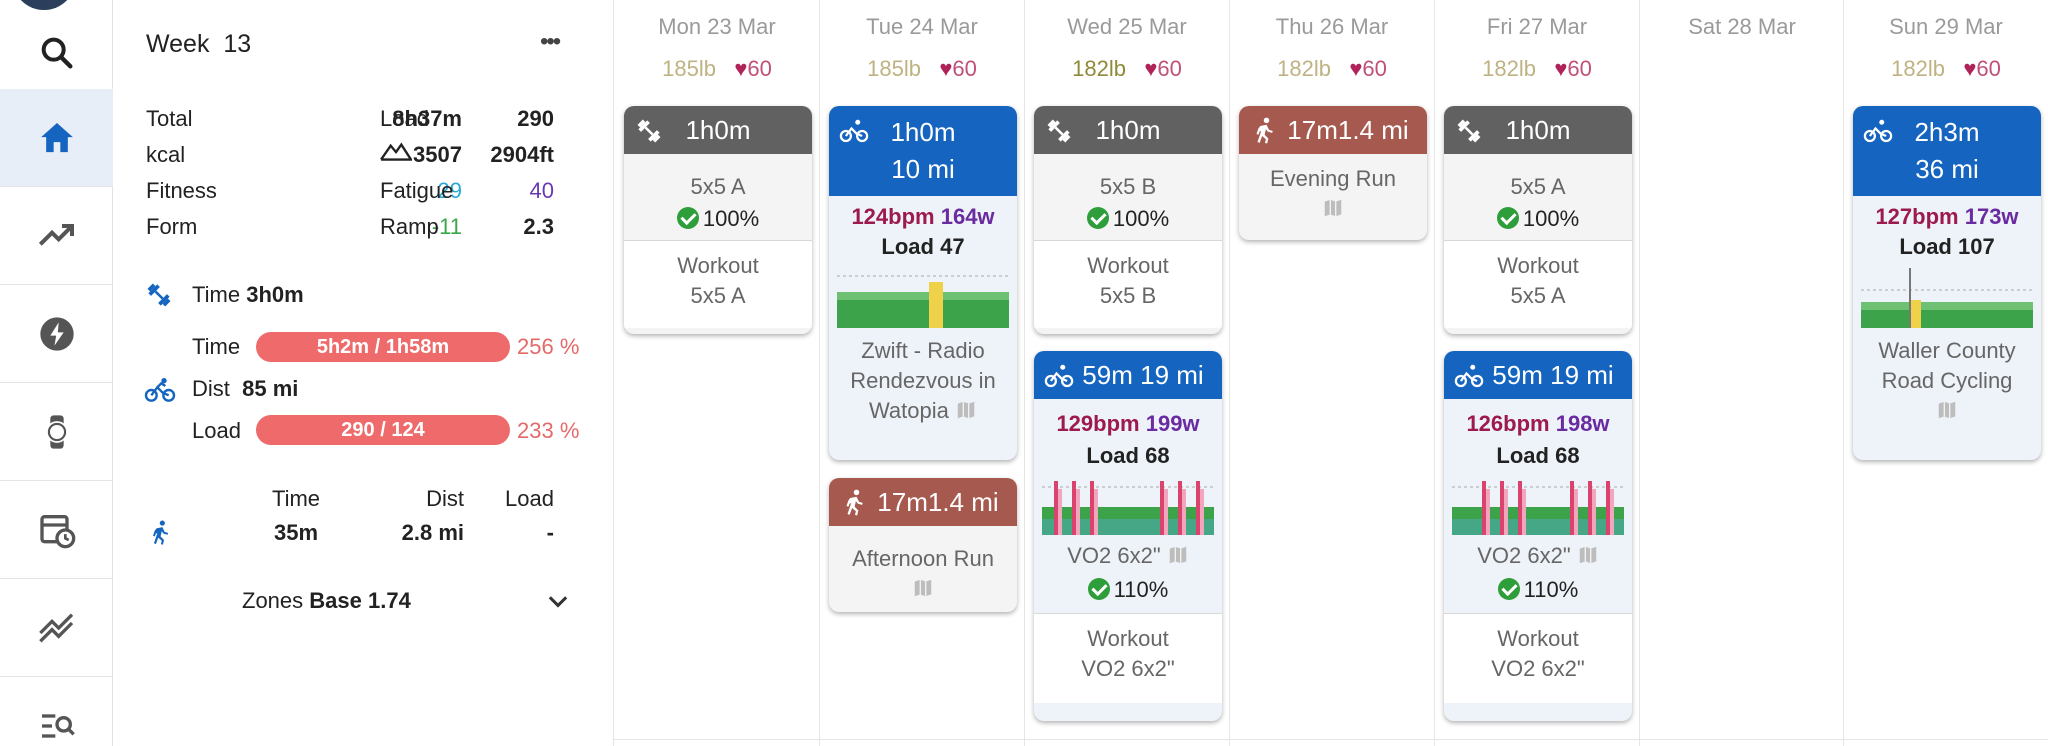  I want to click on activity-name: 5x5 B, so click(1128, 186).